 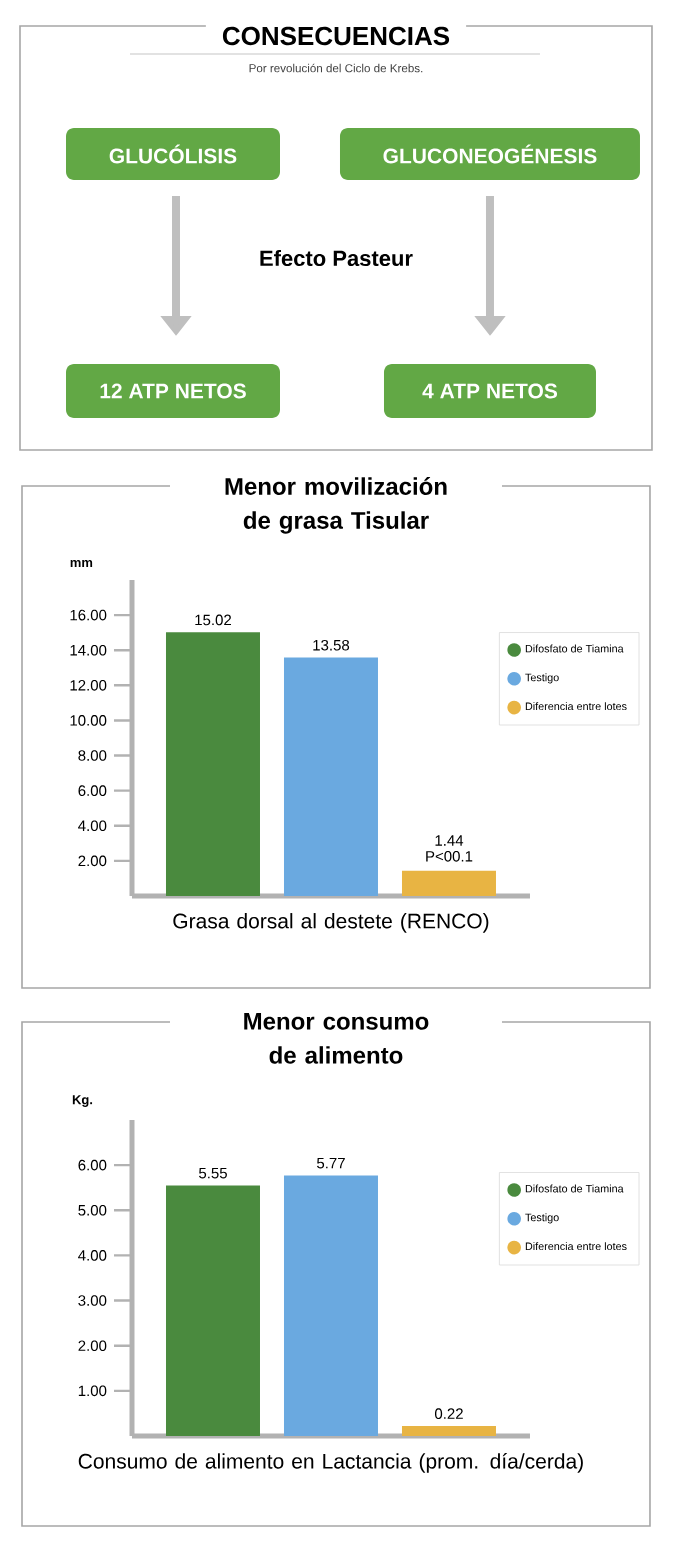 I want to click on text: Efecto Pasteur, so click(x=336, y=258).